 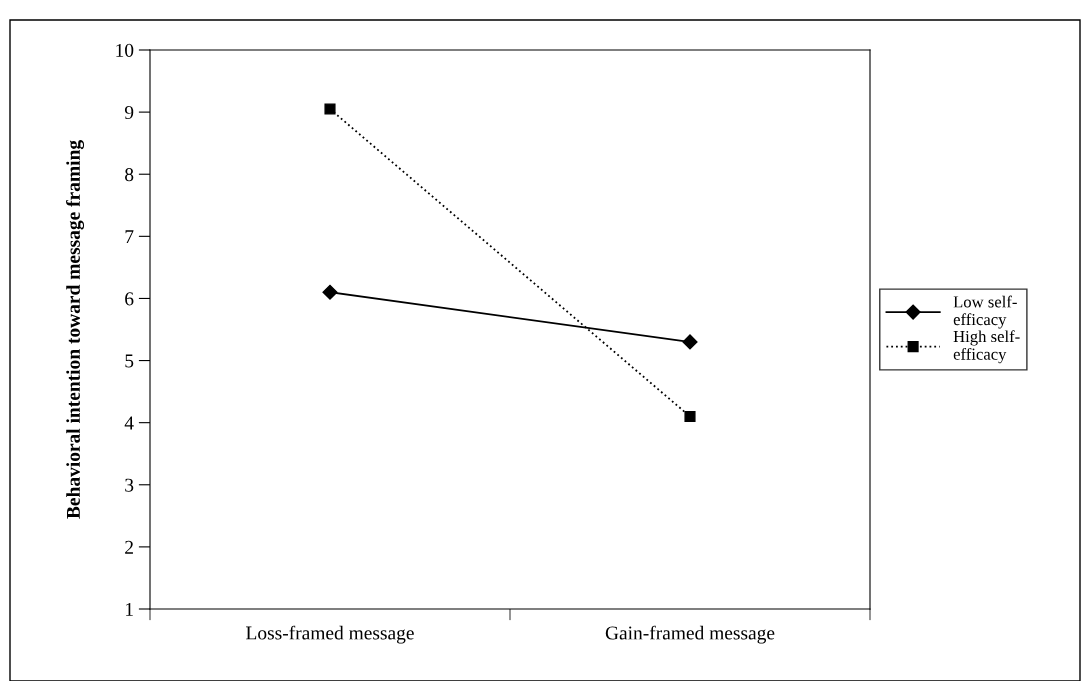 What do you see at coordinates (129, 423) in the screenshot?
I see `y-tick-label: 4` at bounding box center [129, 423].